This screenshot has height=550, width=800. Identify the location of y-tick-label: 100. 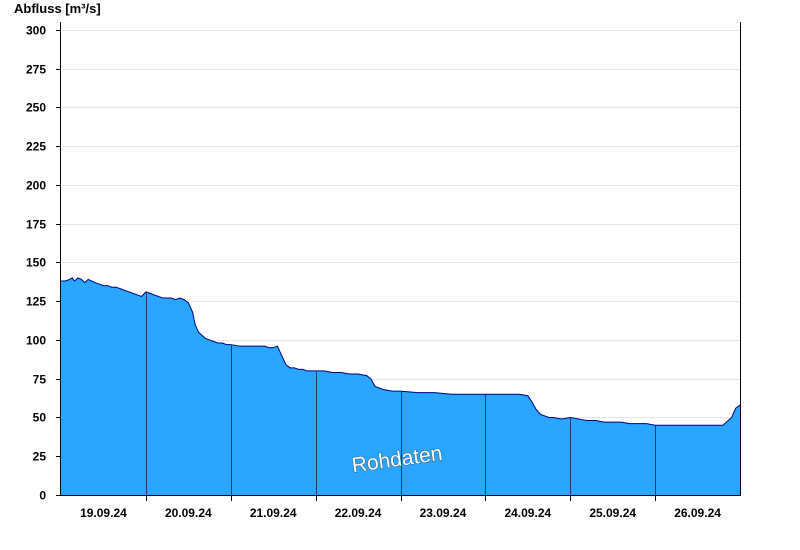
(36, 341).